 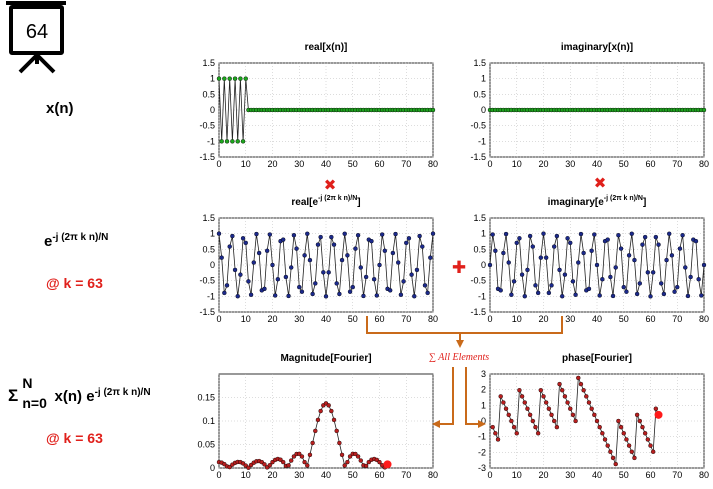 What do you see at coordinates (208, 249) in the screenshot?
I see `y-tick-label: 0.5` at bounding box center [208, 249].